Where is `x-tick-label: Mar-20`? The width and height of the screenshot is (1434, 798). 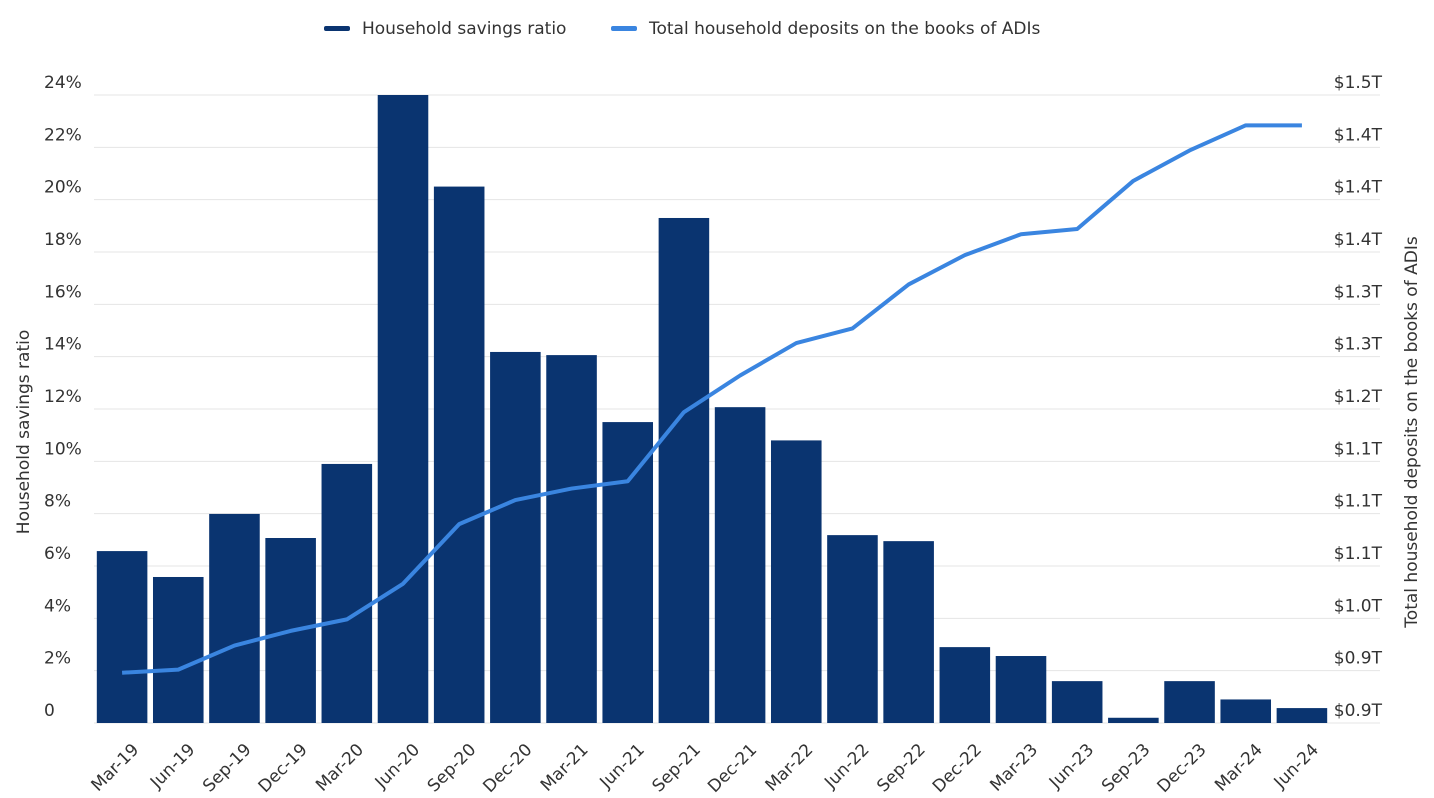 x-tick-label: Mar-20 is located at coordinates (340, 768).